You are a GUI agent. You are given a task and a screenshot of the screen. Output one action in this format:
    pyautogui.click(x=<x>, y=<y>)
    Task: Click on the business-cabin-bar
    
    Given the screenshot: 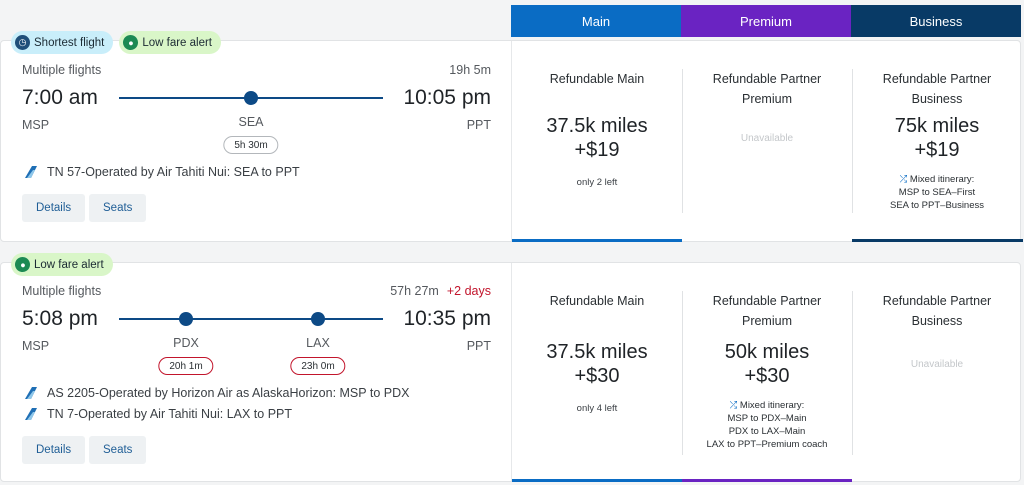 What is the action you would take?
    pyautogui.click(x=937, y=240)
    